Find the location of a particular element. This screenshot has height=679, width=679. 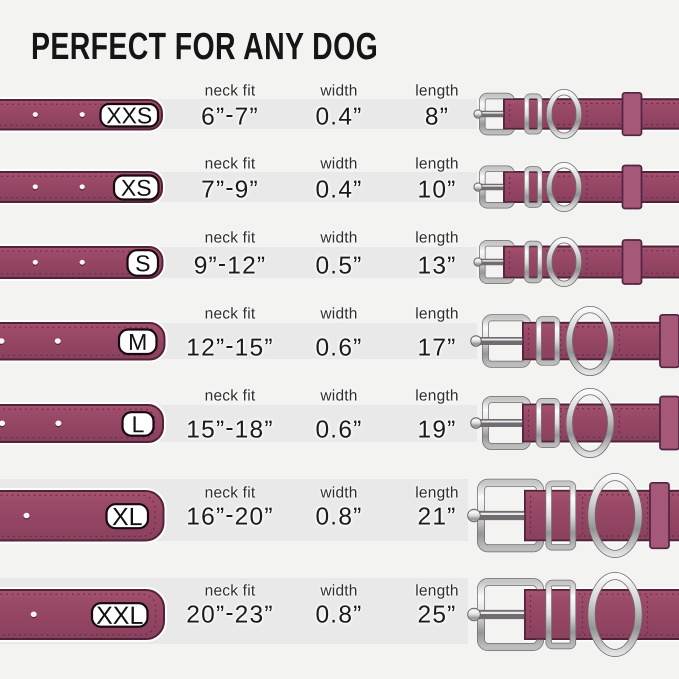

svg-text: XXS is located at coordinates (129, 115).